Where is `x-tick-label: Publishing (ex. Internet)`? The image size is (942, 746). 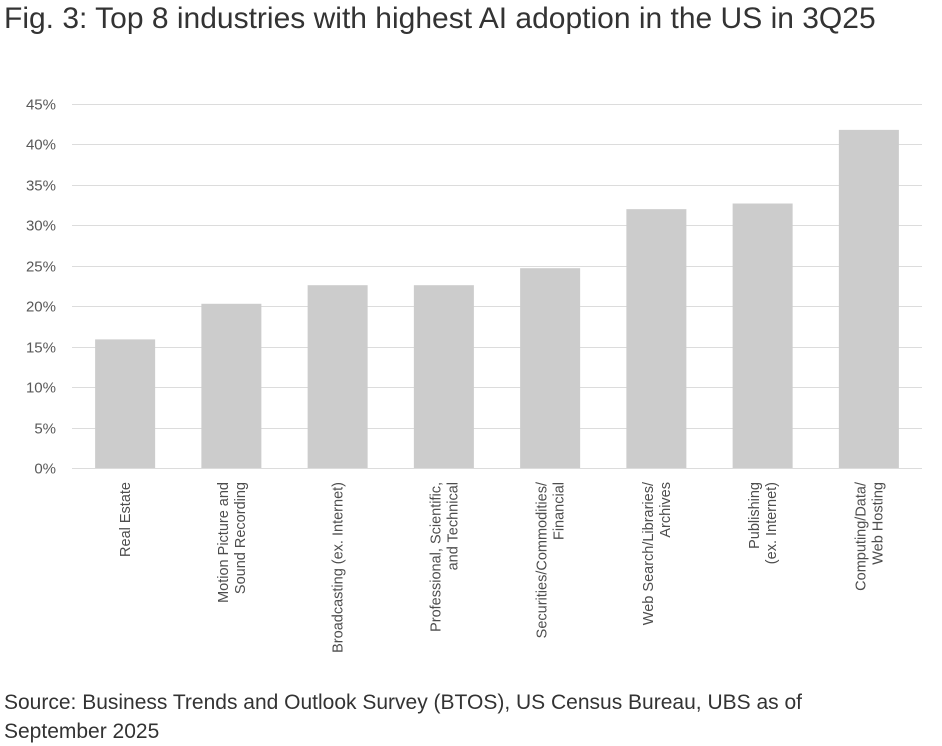
x-tick-label: Publishing (ex. Internet) is located at coordinates (763, 523).